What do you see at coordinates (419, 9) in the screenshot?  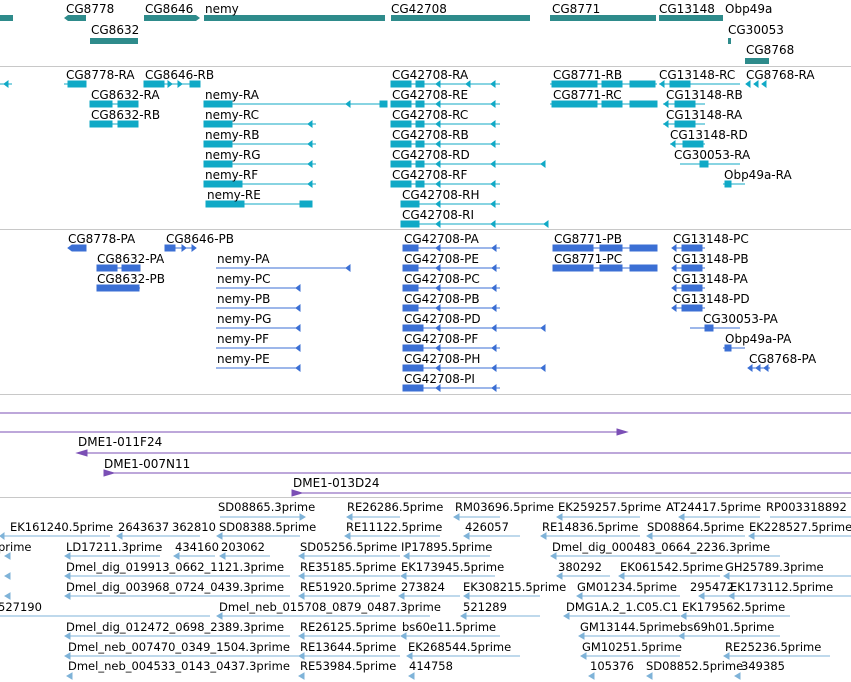 I see `gene-label: CG42708` at bounding box center [419, 9].